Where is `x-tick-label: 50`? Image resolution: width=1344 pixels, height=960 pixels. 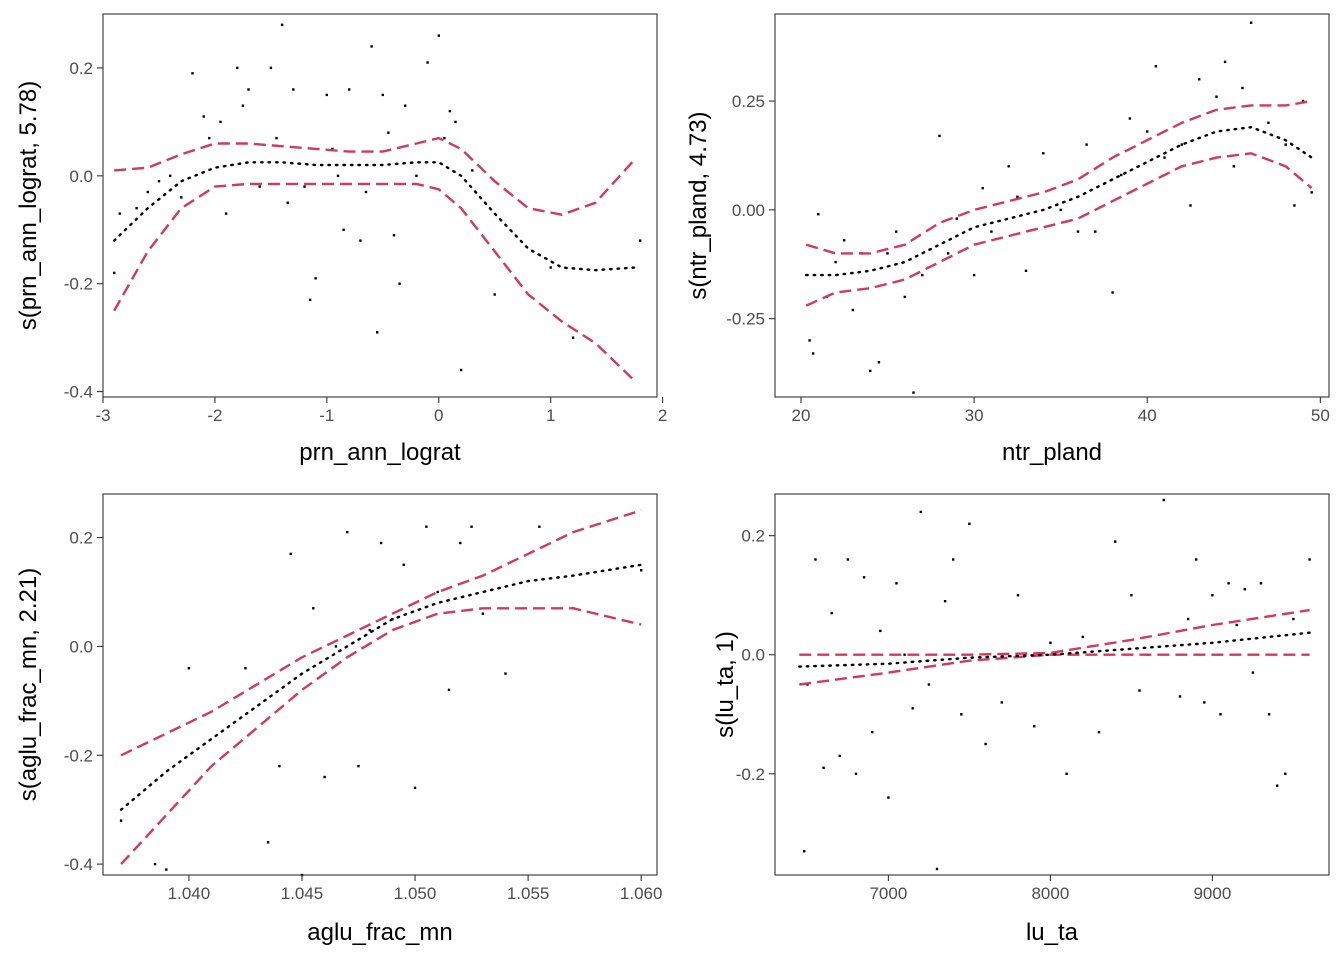 x-tick-label: 50 is located at coordinates (1320, 415).